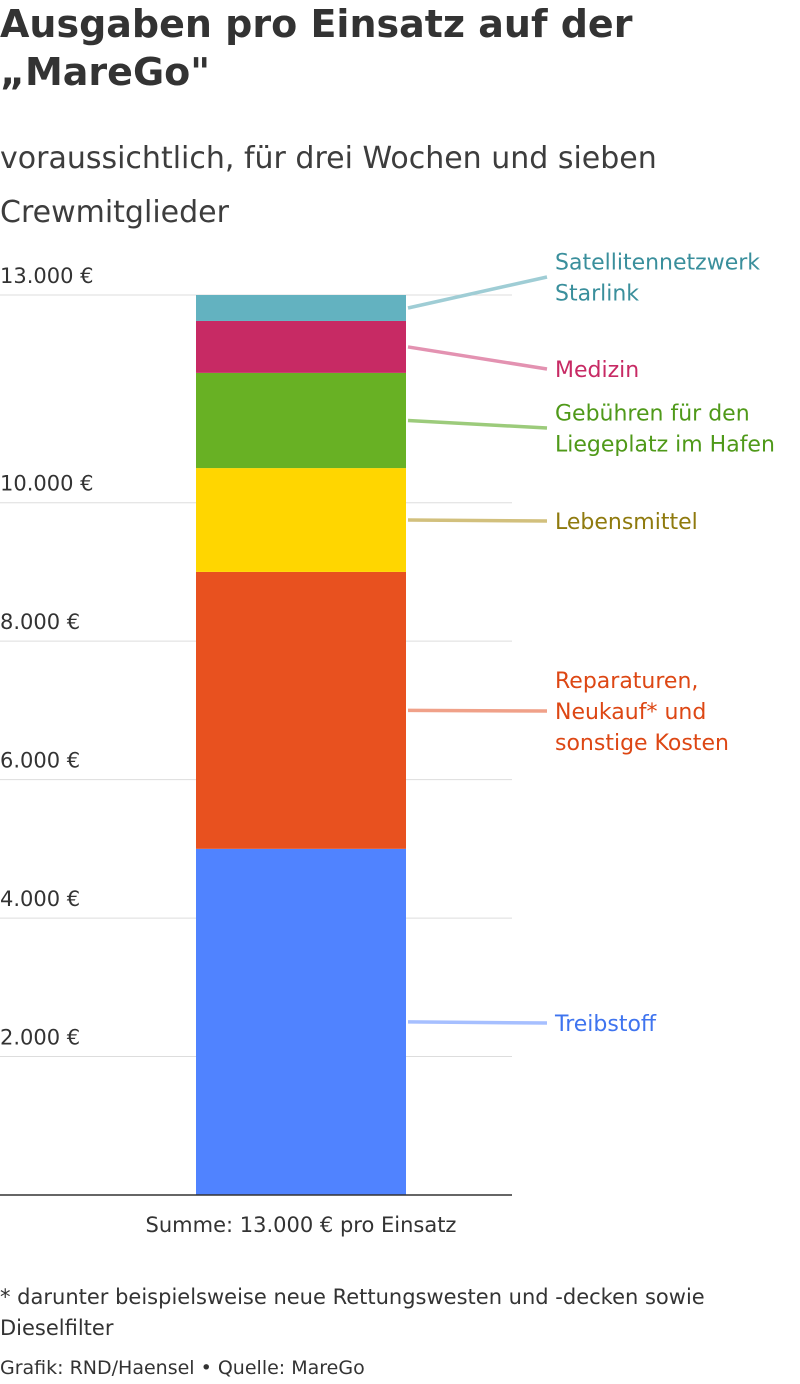 The image size is (800, 1384). Describe the element at coordinates (40, 761) in the screenshot. I see `y-tick-label-6000: 6.000 €` at that location.